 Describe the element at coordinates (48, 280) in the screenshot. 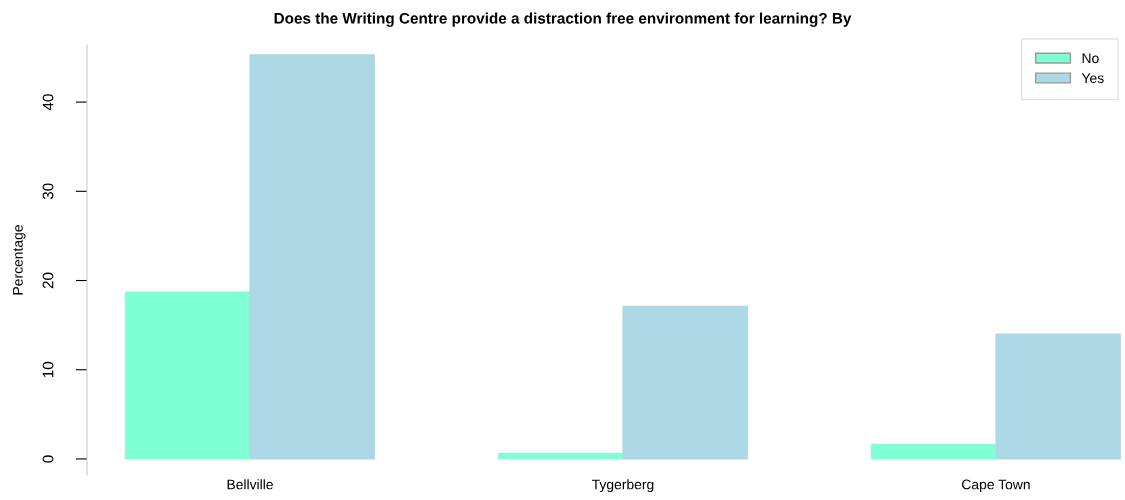

I see `y-tick-label: 20` at that location.